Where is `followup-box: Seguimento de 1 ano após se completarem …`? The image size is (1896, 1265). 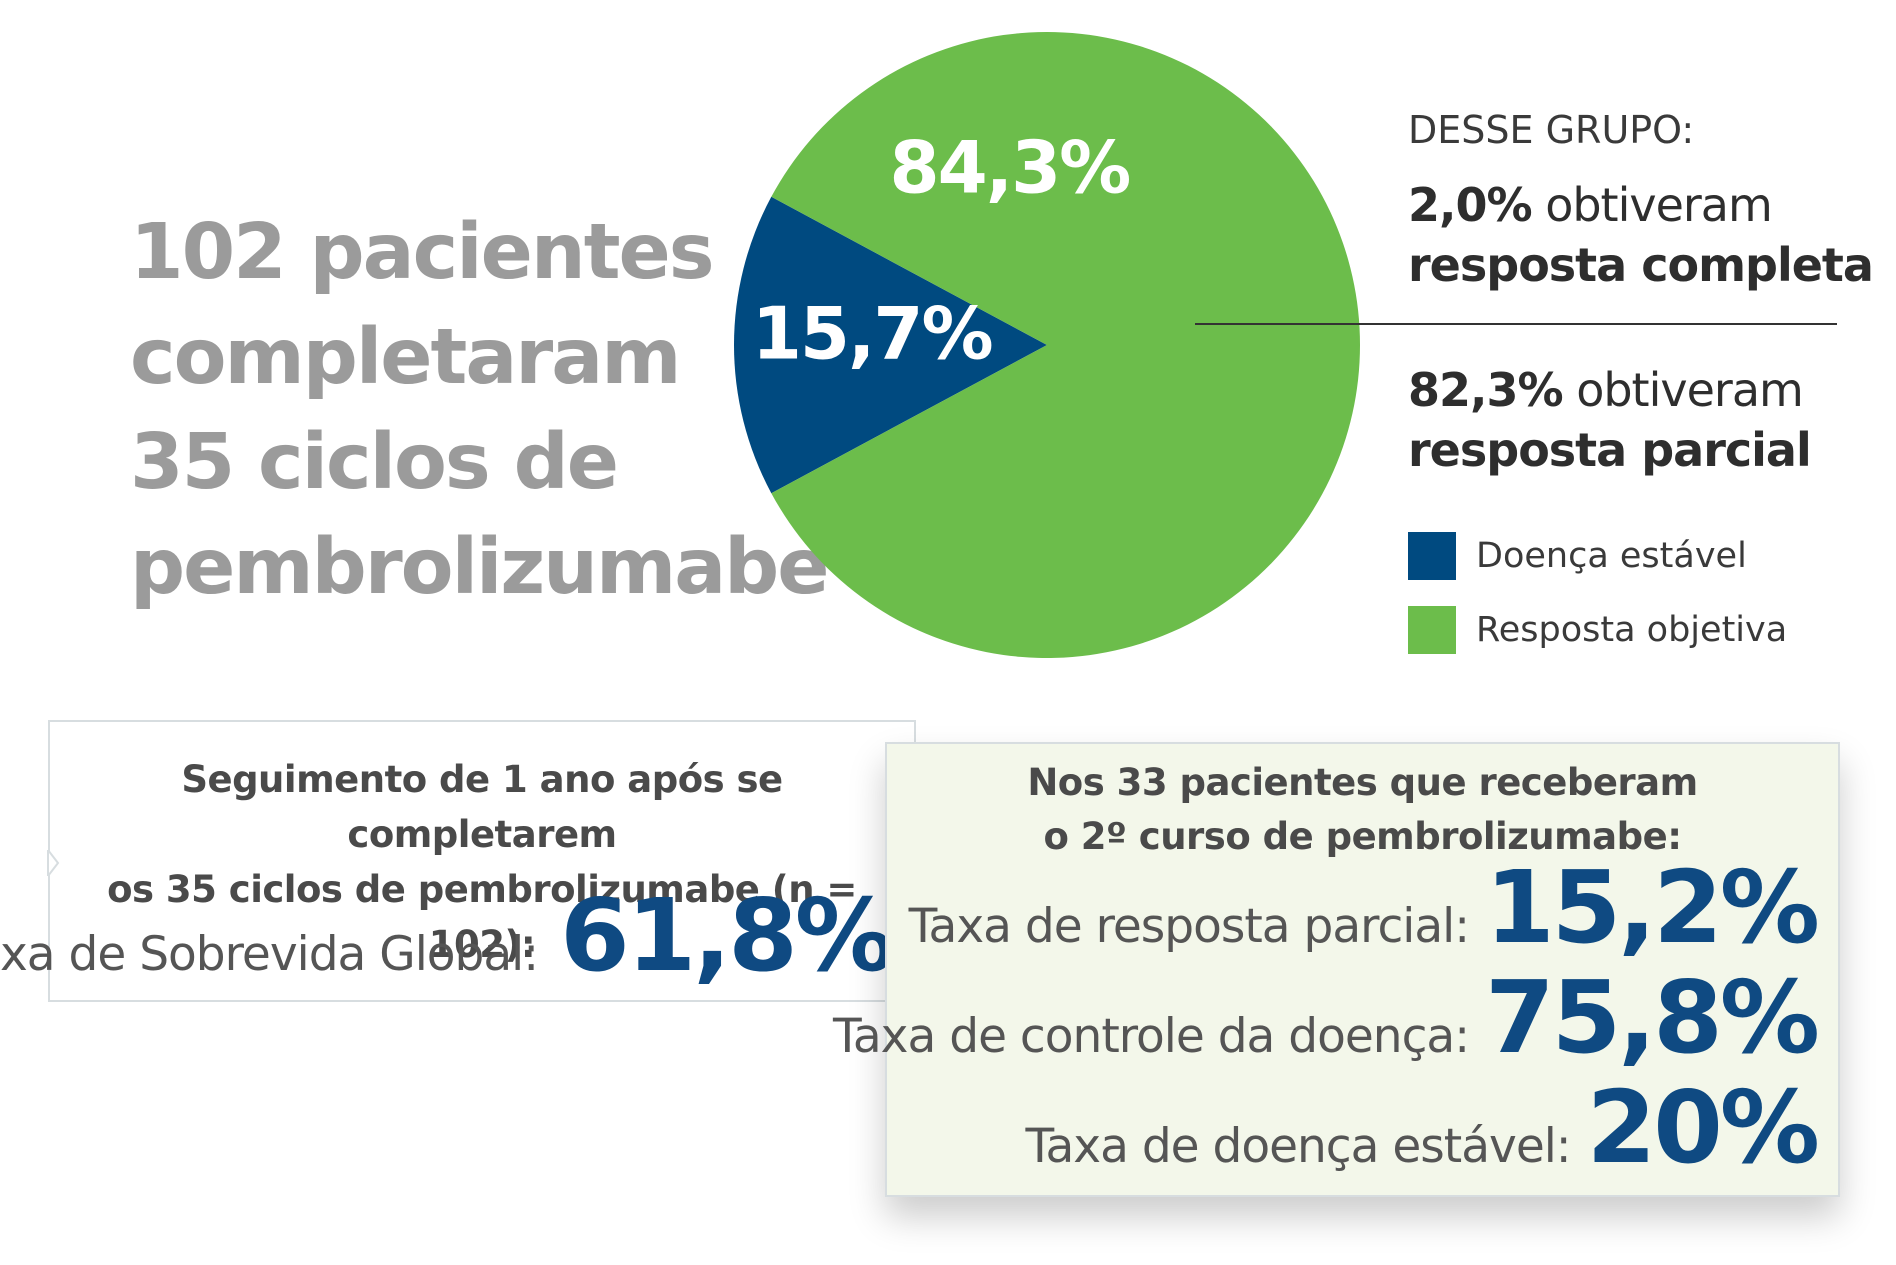 followup-box: Seguimento de 1 ano após se completarem … is located at coordinates (458, 861).